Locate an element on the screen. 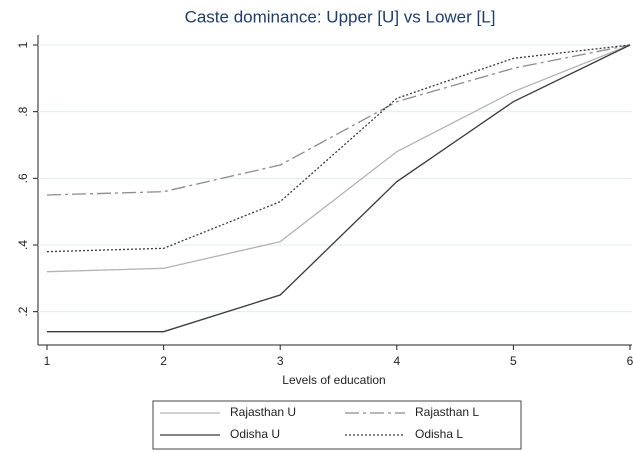  chart-title: Caste dominance: Upper [U] vs Lower [L] is located at coordinates (340, 16).